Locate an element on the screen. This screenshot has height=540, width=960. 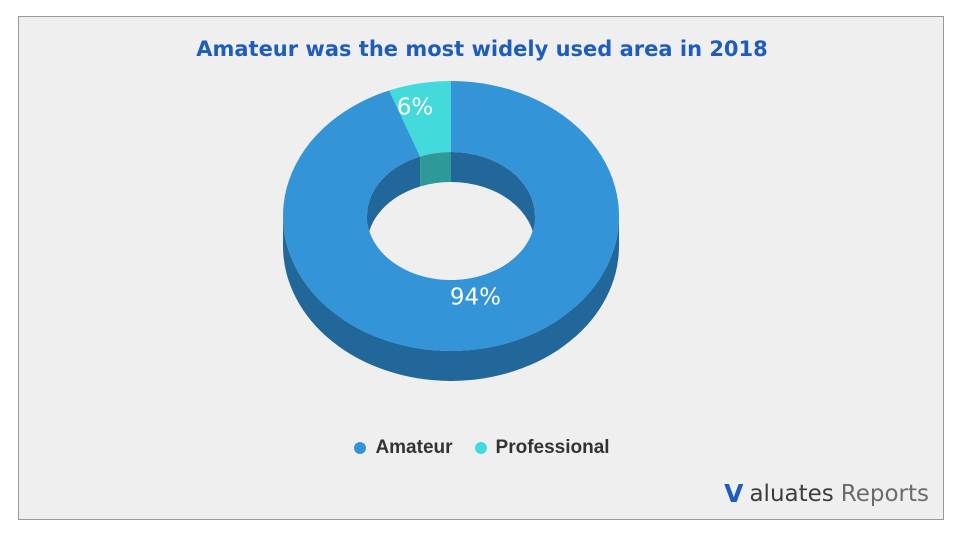
donut-inner-side-professional is located at coordinates (435, 169).